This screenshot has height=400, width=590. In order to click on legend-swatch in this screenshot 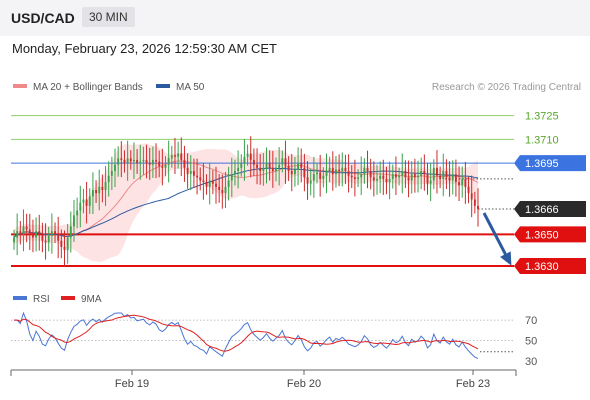, I will do `click(163, 86)`.